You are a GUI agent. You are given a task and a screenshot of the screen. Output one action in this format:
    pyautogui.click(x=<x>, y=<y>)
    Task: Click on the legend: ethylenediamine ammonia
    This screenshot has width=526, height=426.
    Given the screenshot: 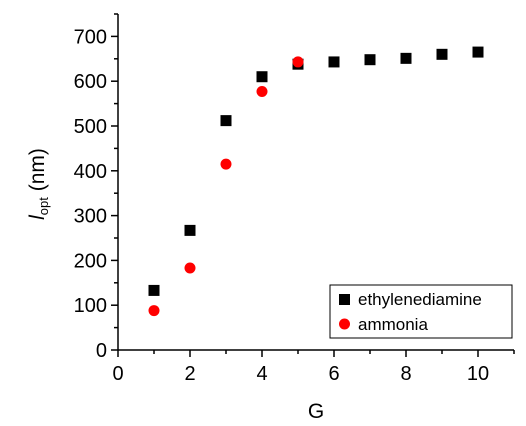 What is the action you would take?
    pyautogui.click(x=421, y=311)
    